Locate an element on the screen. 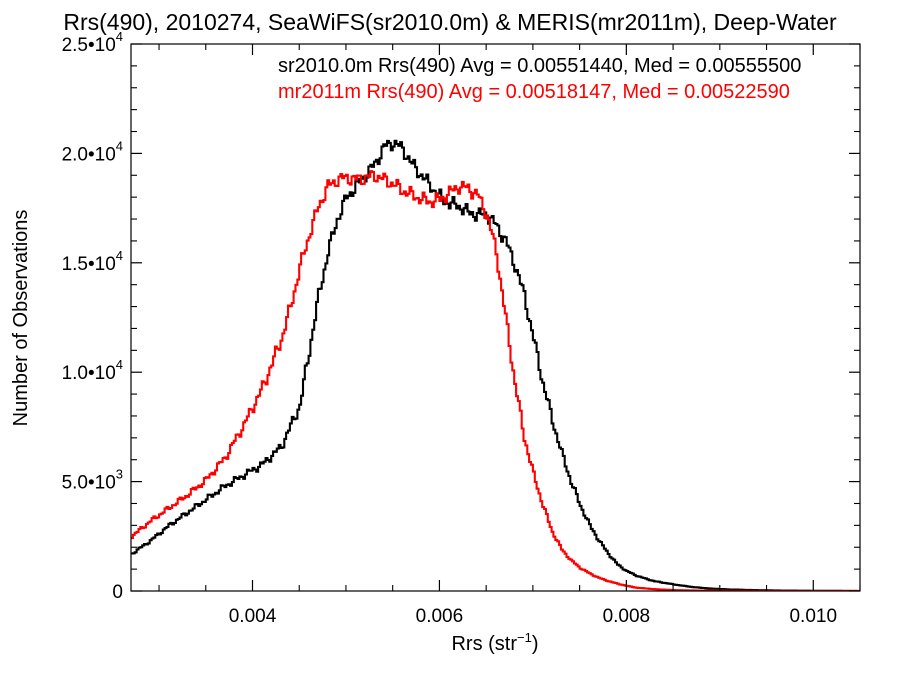 Image resolution: width=900 pixels, height=675 pixels. y-tick-label: 5.0•103 is located at coordinates (92, 480).